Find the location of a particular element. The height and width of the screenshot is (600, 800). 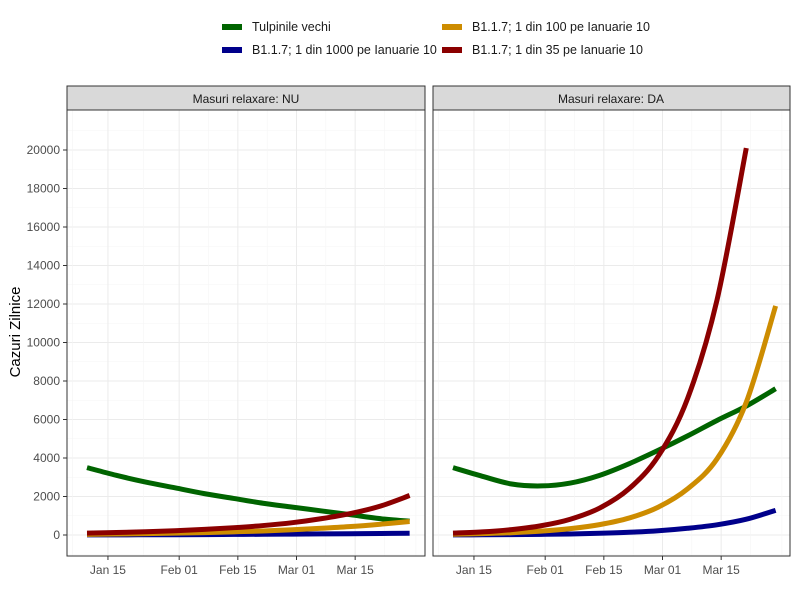

legend-item-b117-1000: B1.1.7; 1 din 1000 pe Ianuarie 10 is located at coordinates (329, 50).